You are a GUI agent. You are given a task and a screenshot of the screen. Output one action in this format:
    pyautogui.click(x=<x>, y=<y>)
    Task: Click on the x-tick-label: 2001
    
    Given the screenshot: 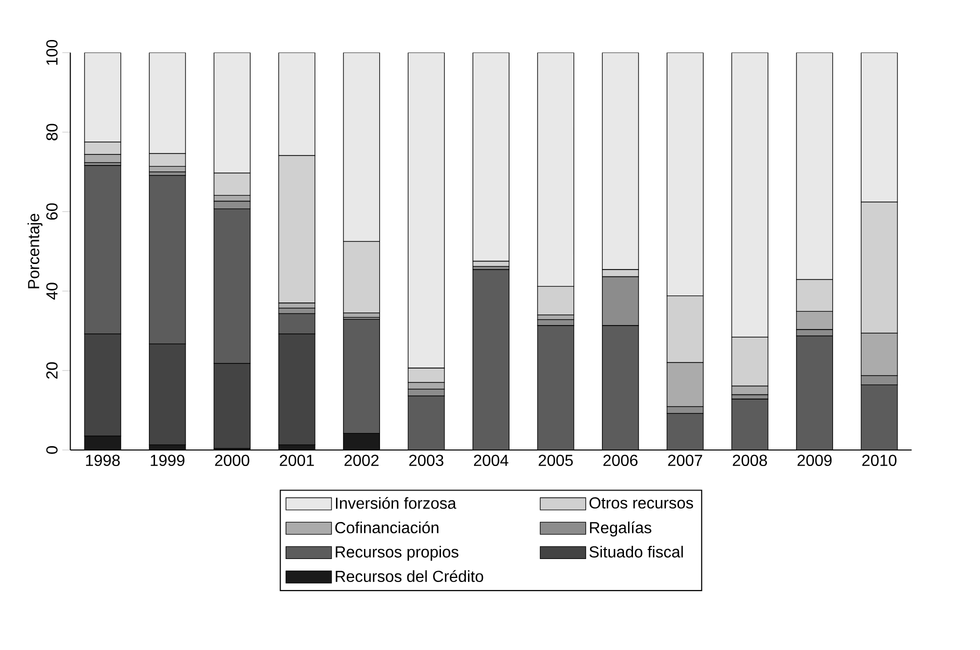 What is the action you would take?
    pyautogui.click(x=297, y=460)
    